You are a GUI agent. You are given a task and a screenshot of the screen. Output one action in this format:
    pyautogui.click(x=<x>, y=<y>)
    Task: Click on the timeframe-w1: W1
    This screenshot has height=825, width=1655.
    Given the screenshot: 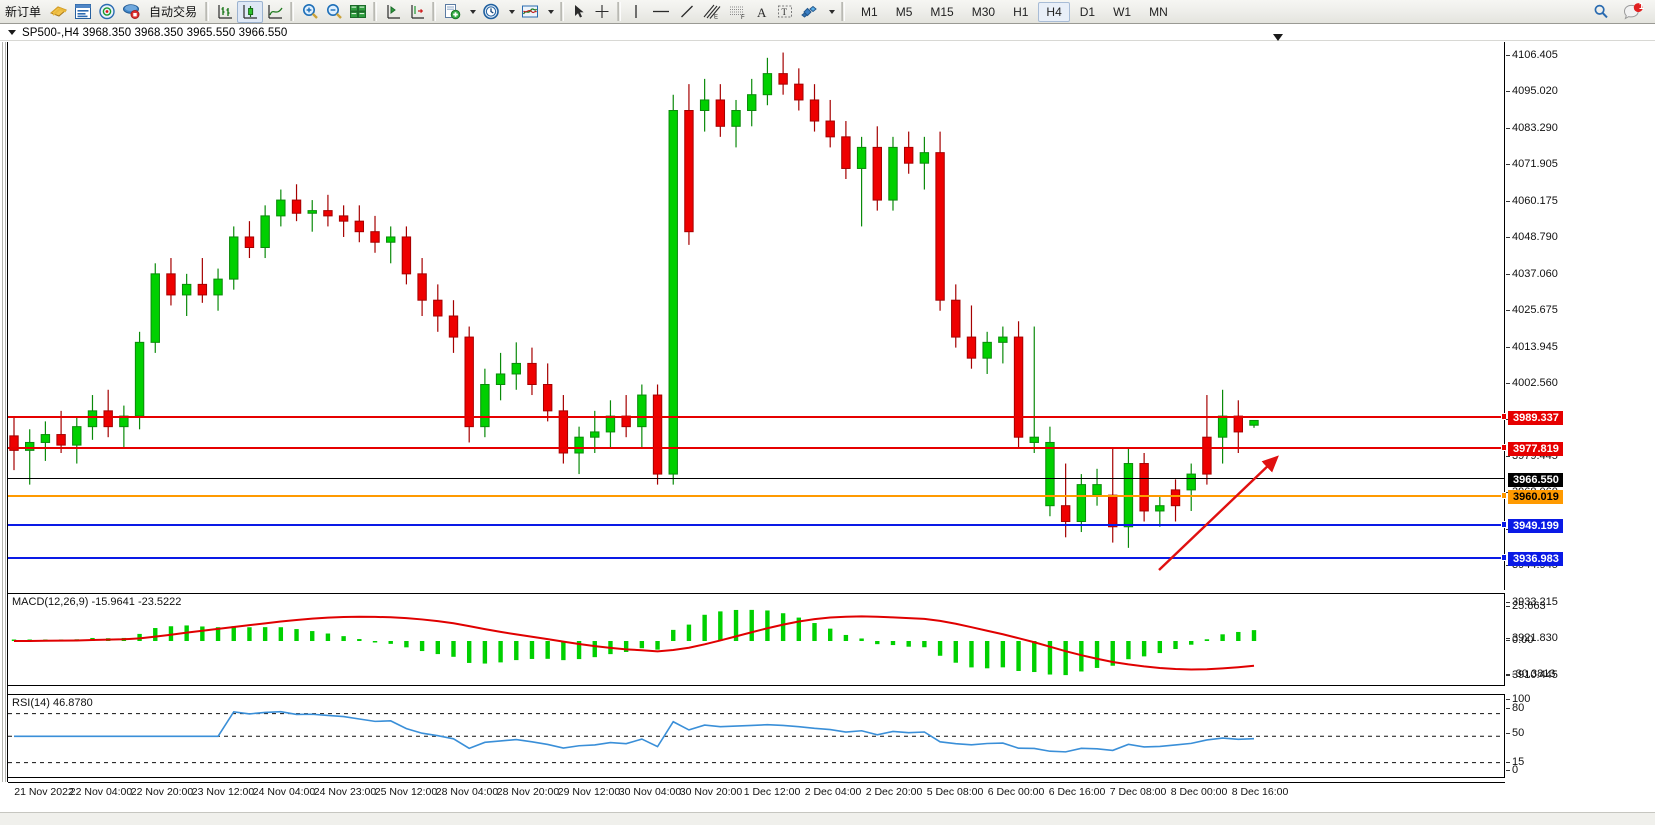 What is the action you would take?
    pyautogui.click(x=1122, y=11)
    